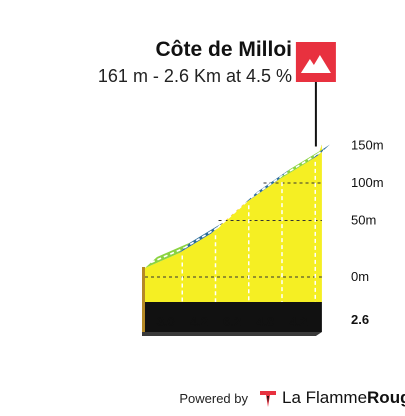 This screenshot has width=405, height=416. I want to click on y-tick-label: 50m, so click(363, 220).